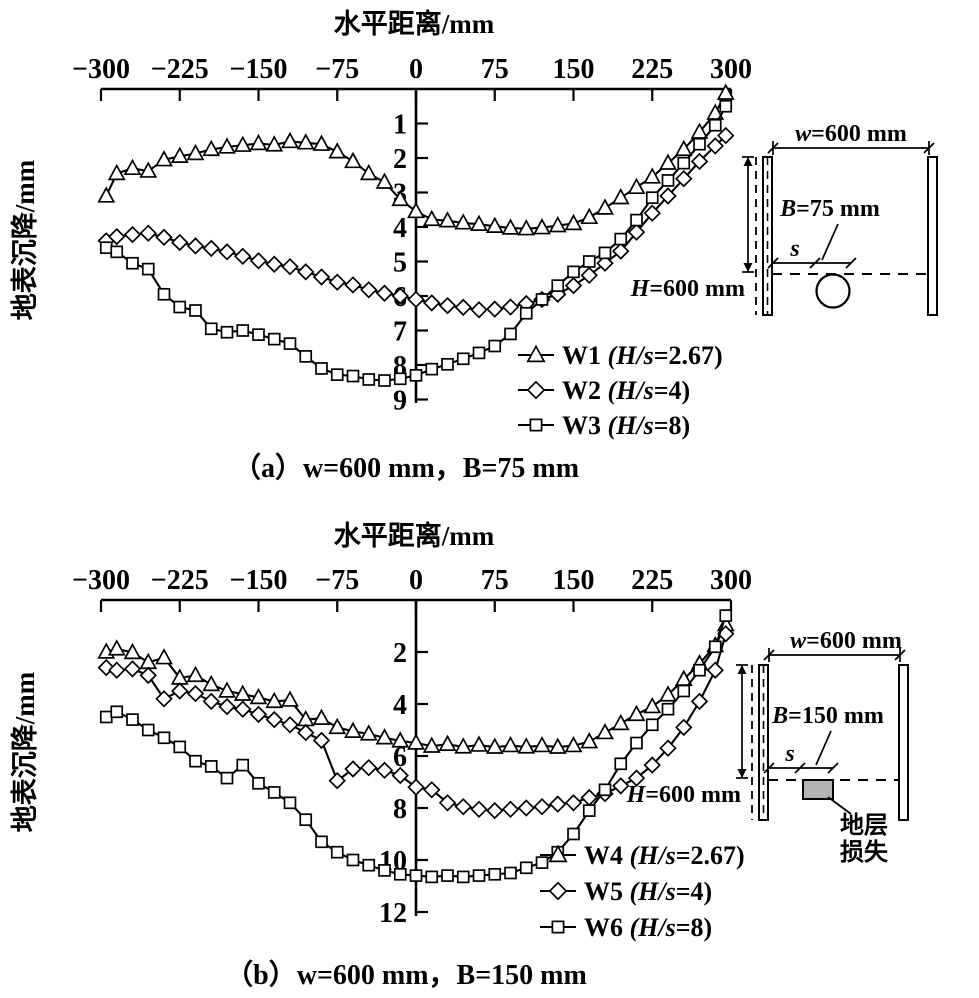 The height and width of the screenshot is (998, 979). I want to click on ground-loss-label: 损失, so click(864, 852).